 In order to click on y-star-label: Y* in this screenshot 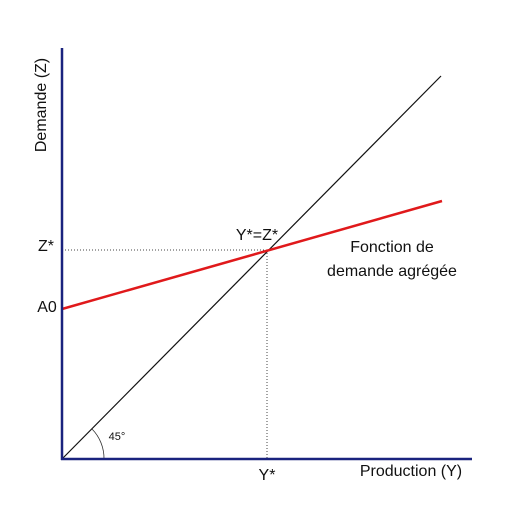, I will do `click(267, 475)`.